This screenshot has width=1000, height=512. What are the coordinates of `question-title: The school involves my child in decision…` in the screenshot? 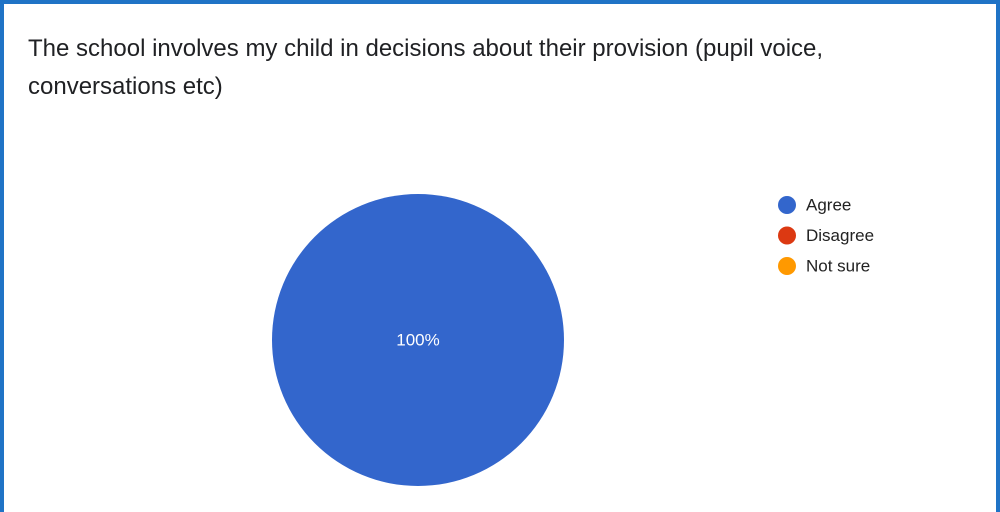 It's located at (426, 67).